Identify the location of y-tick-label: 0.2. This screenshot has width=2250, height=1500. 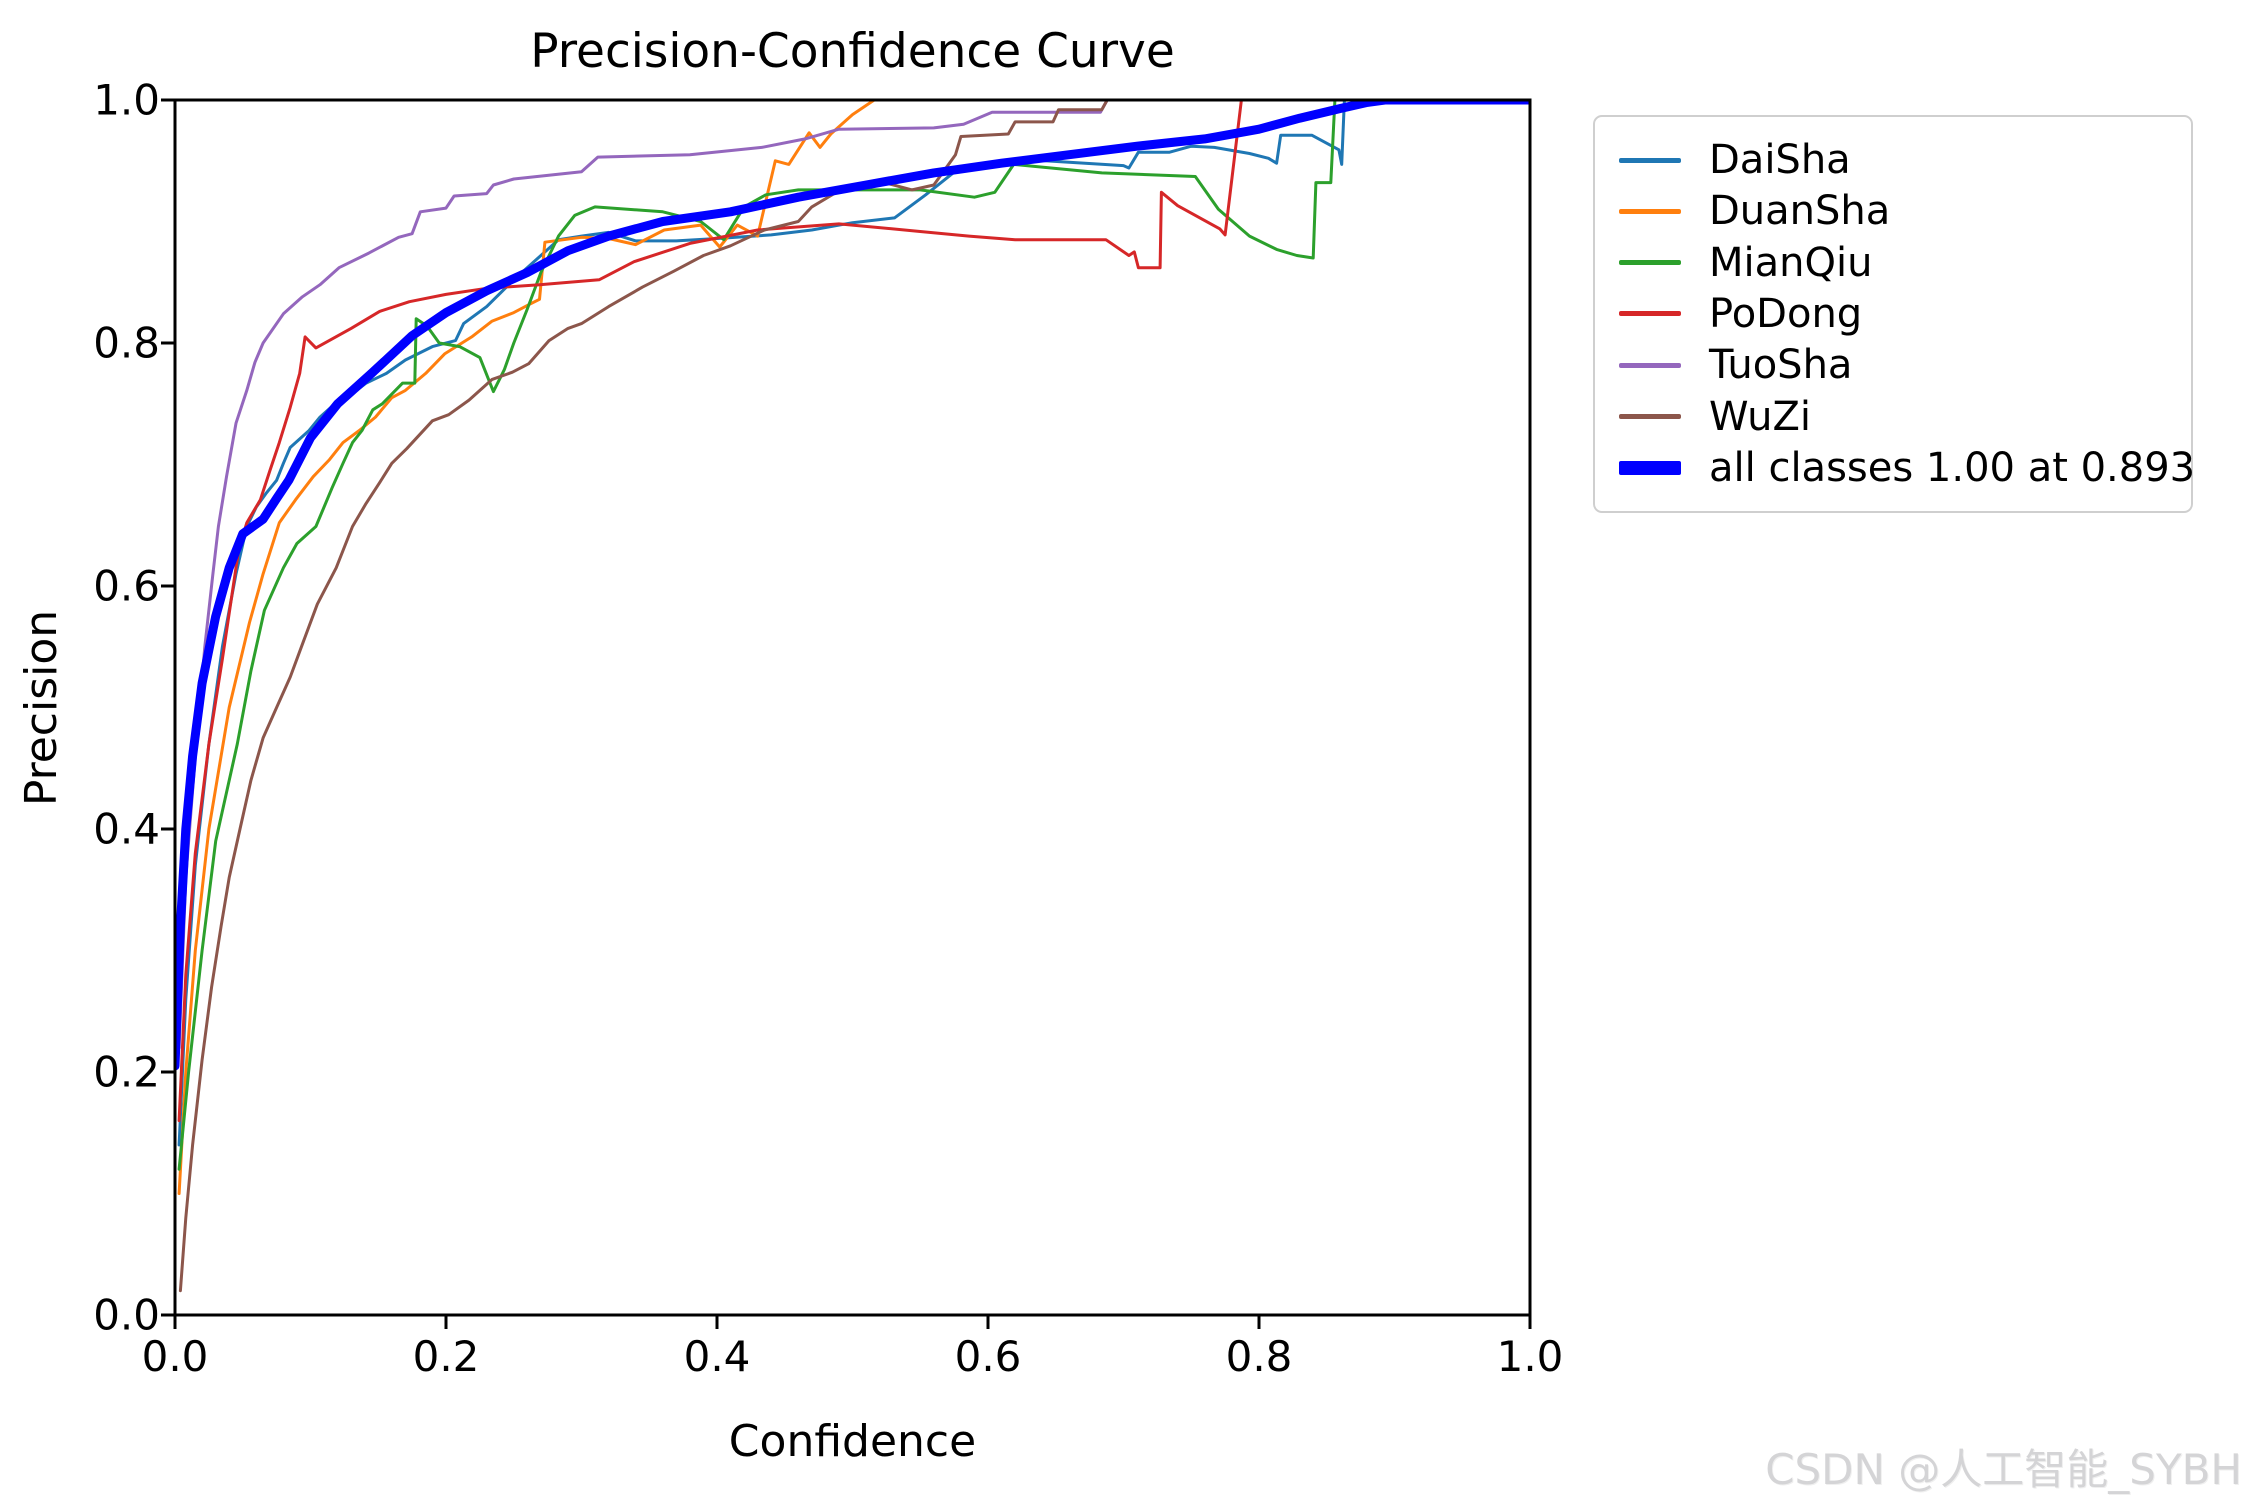
(126, 1072).